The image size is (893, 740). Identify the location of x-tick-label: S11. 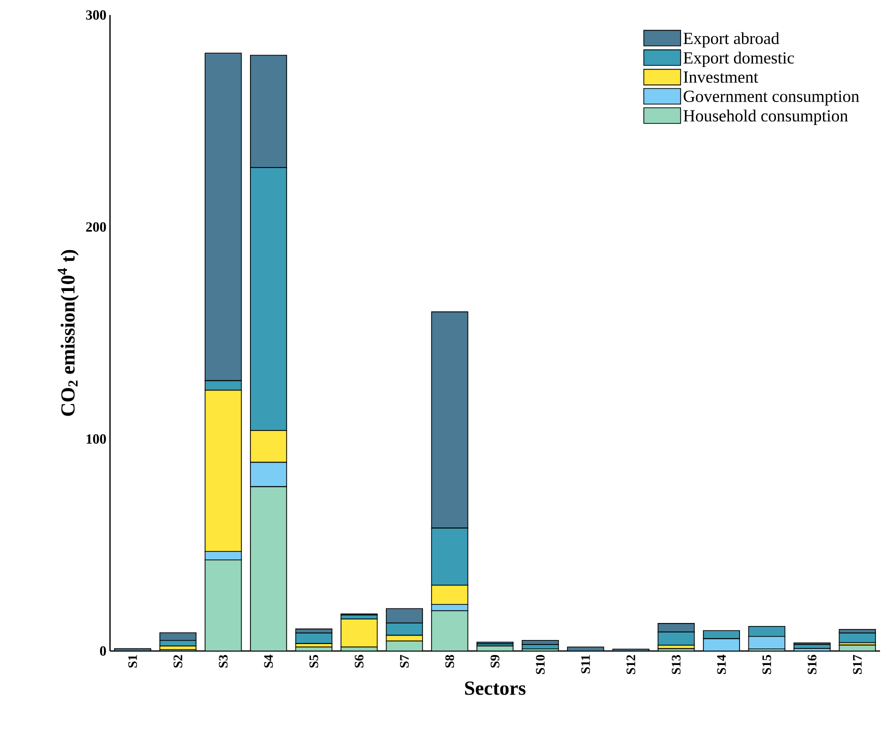
(585, 664).